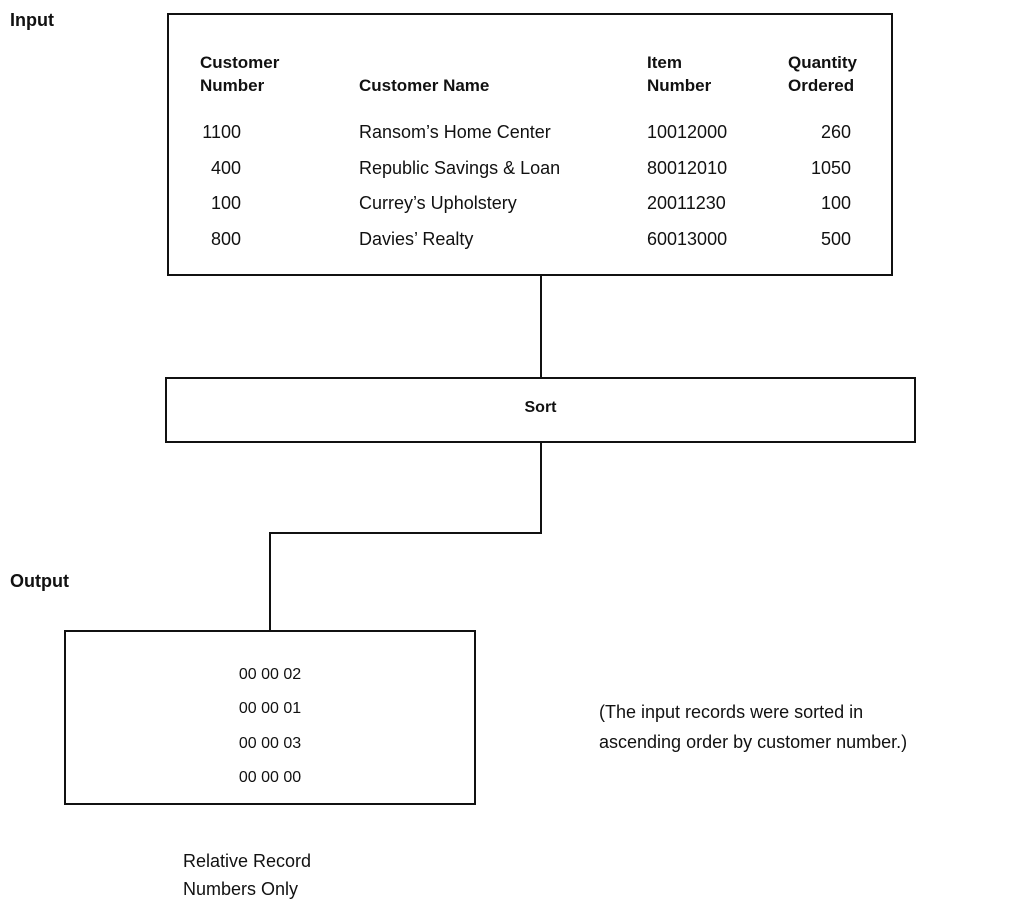  What do you see at coordinates (686, 203) in the screenshot?
I see `row-2-item-number: 20011230` at bounding box center [686, 203].